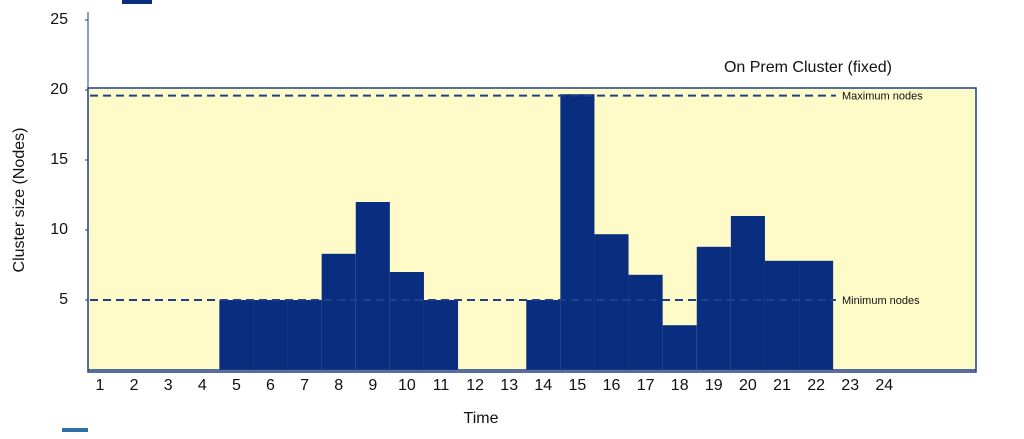 This screenshot has width=1024, height=439. What do you see at coordinates (748, 385) in the screenshot?
I see `x-tick-label: 20` at bounding box center [748, 385].